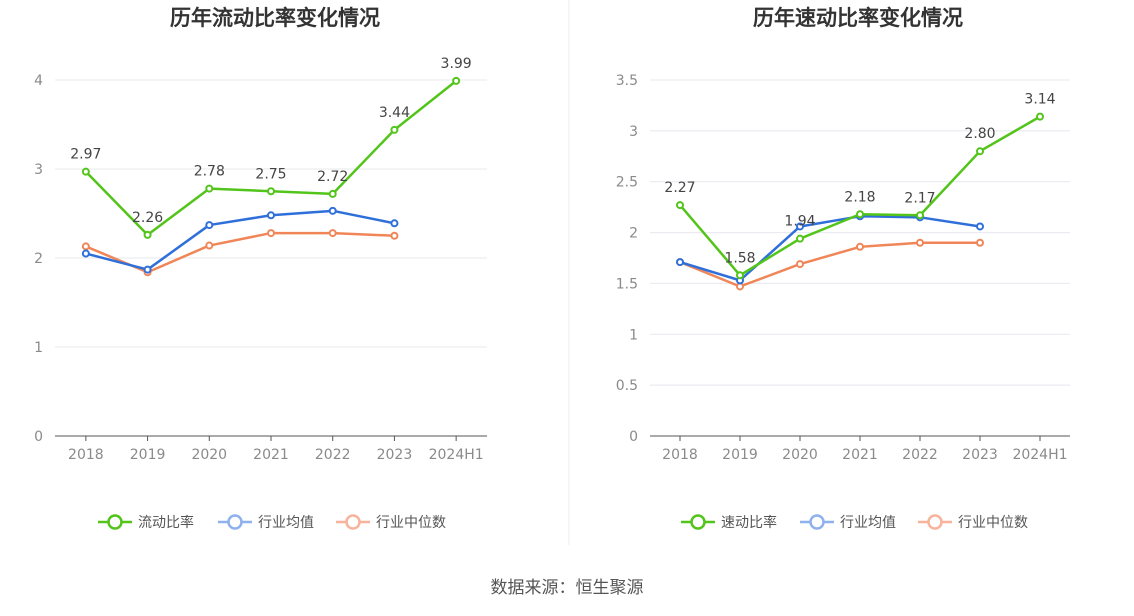 The width and height of the screenshot is (1134, 616). What do you see at coordinates (456, 64) in the screenshot?
I see `cr-data-label: 3.99` at bounding box center [456, 64].